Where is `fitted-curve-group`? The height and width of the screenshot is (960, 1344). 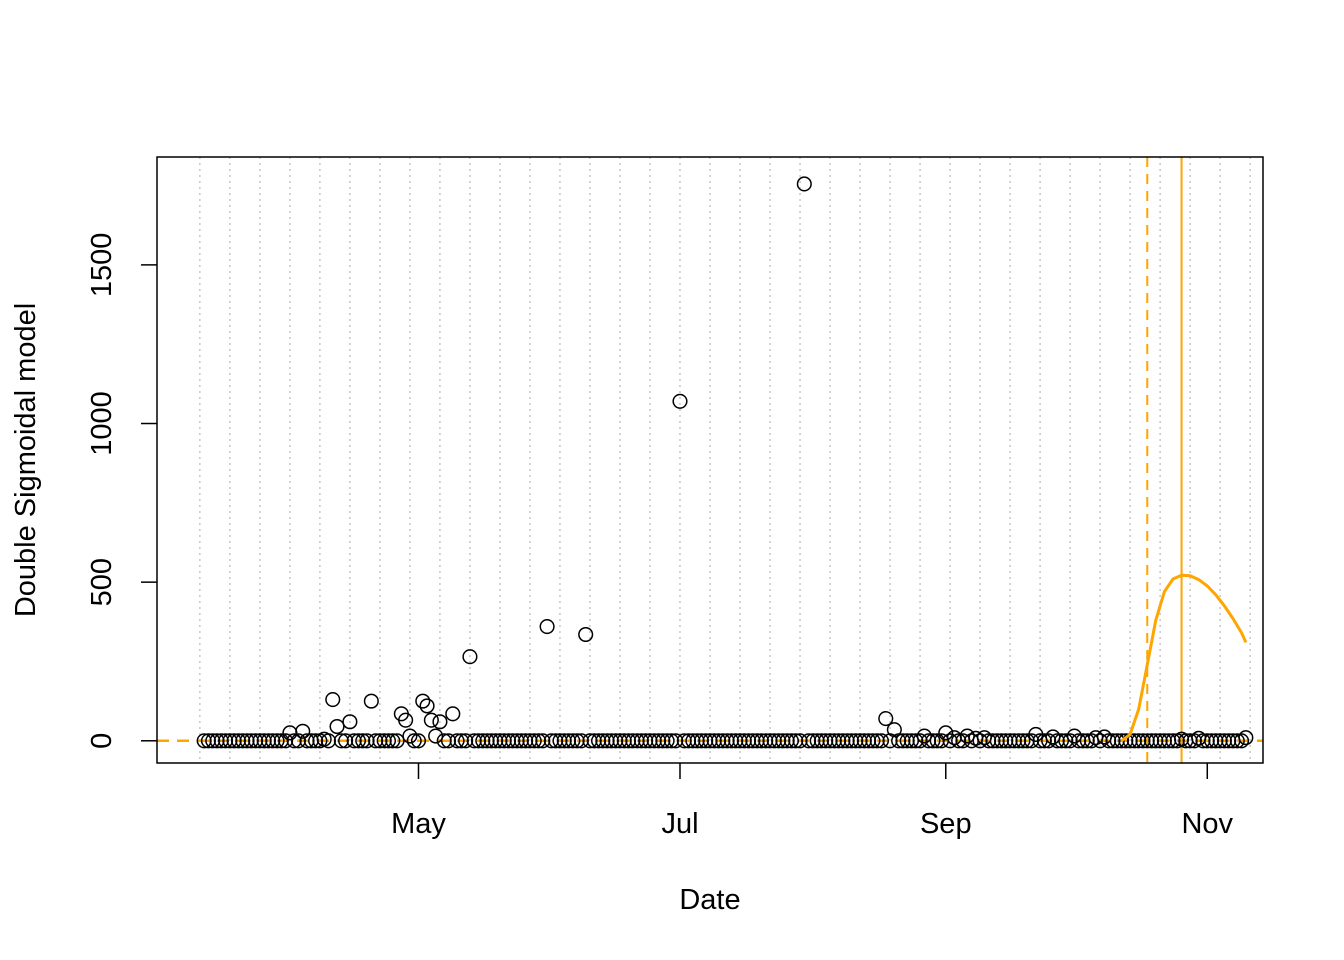
fitted-curve-group is located at coordinates (1184, 658).